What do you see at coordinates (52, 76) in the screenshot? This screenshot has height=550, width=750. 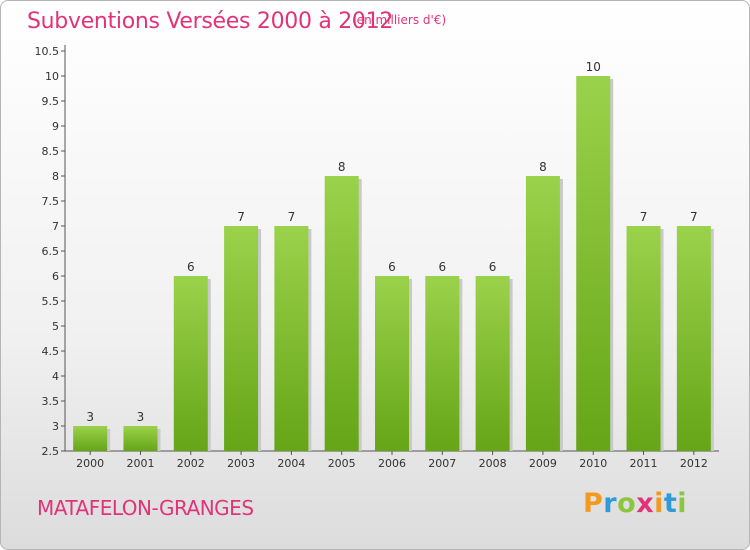 I see `y-tick-label: 10` at bounding box center [52, 76].